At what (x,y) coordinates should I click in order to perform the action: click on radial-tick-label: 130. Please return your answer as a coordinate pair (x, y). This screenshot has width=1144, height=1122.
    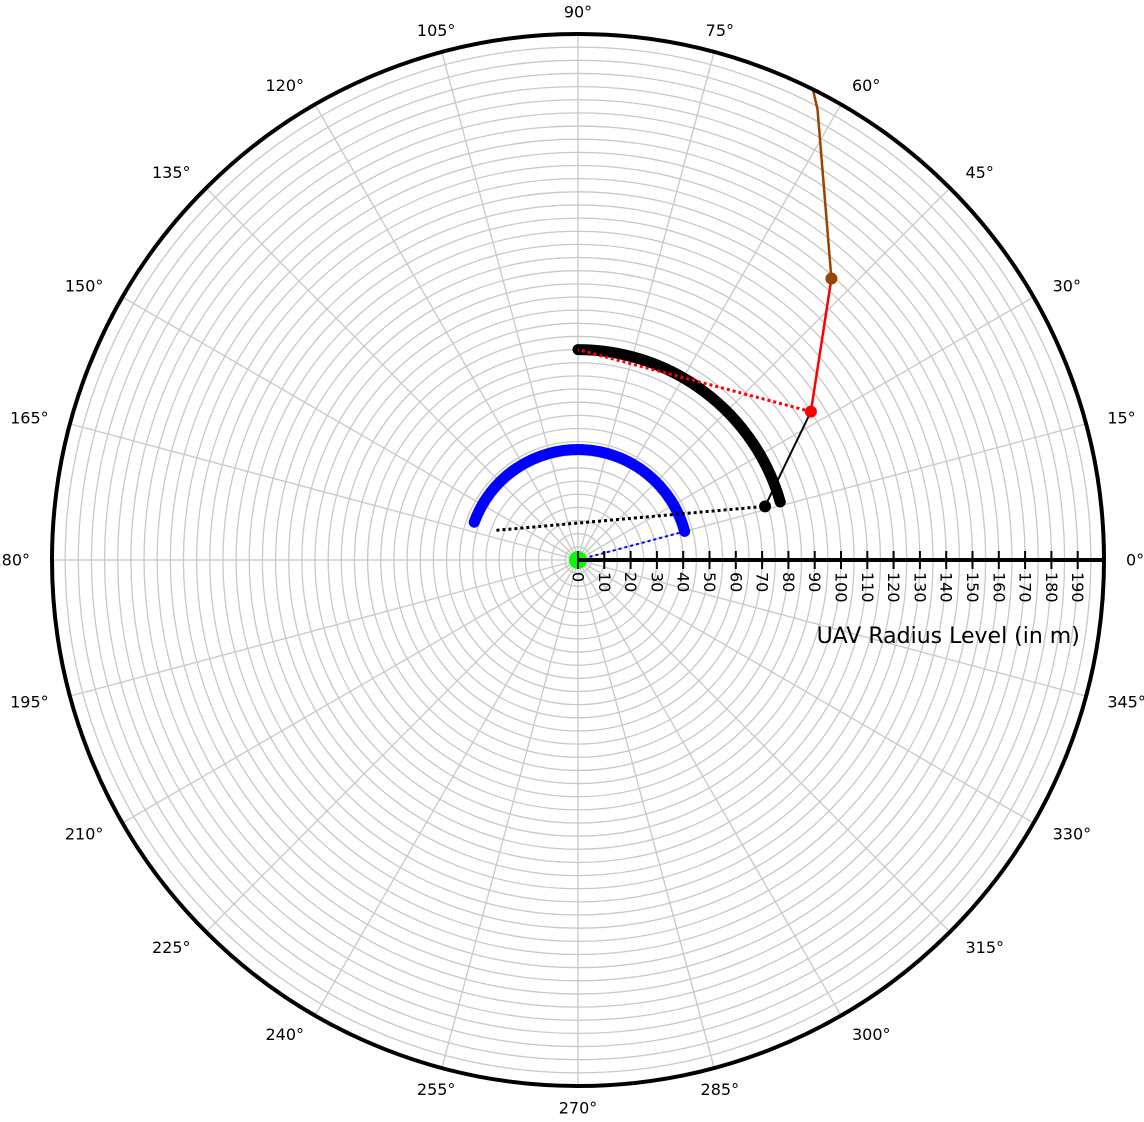
    Looking at the image, I should click on (919, 587).